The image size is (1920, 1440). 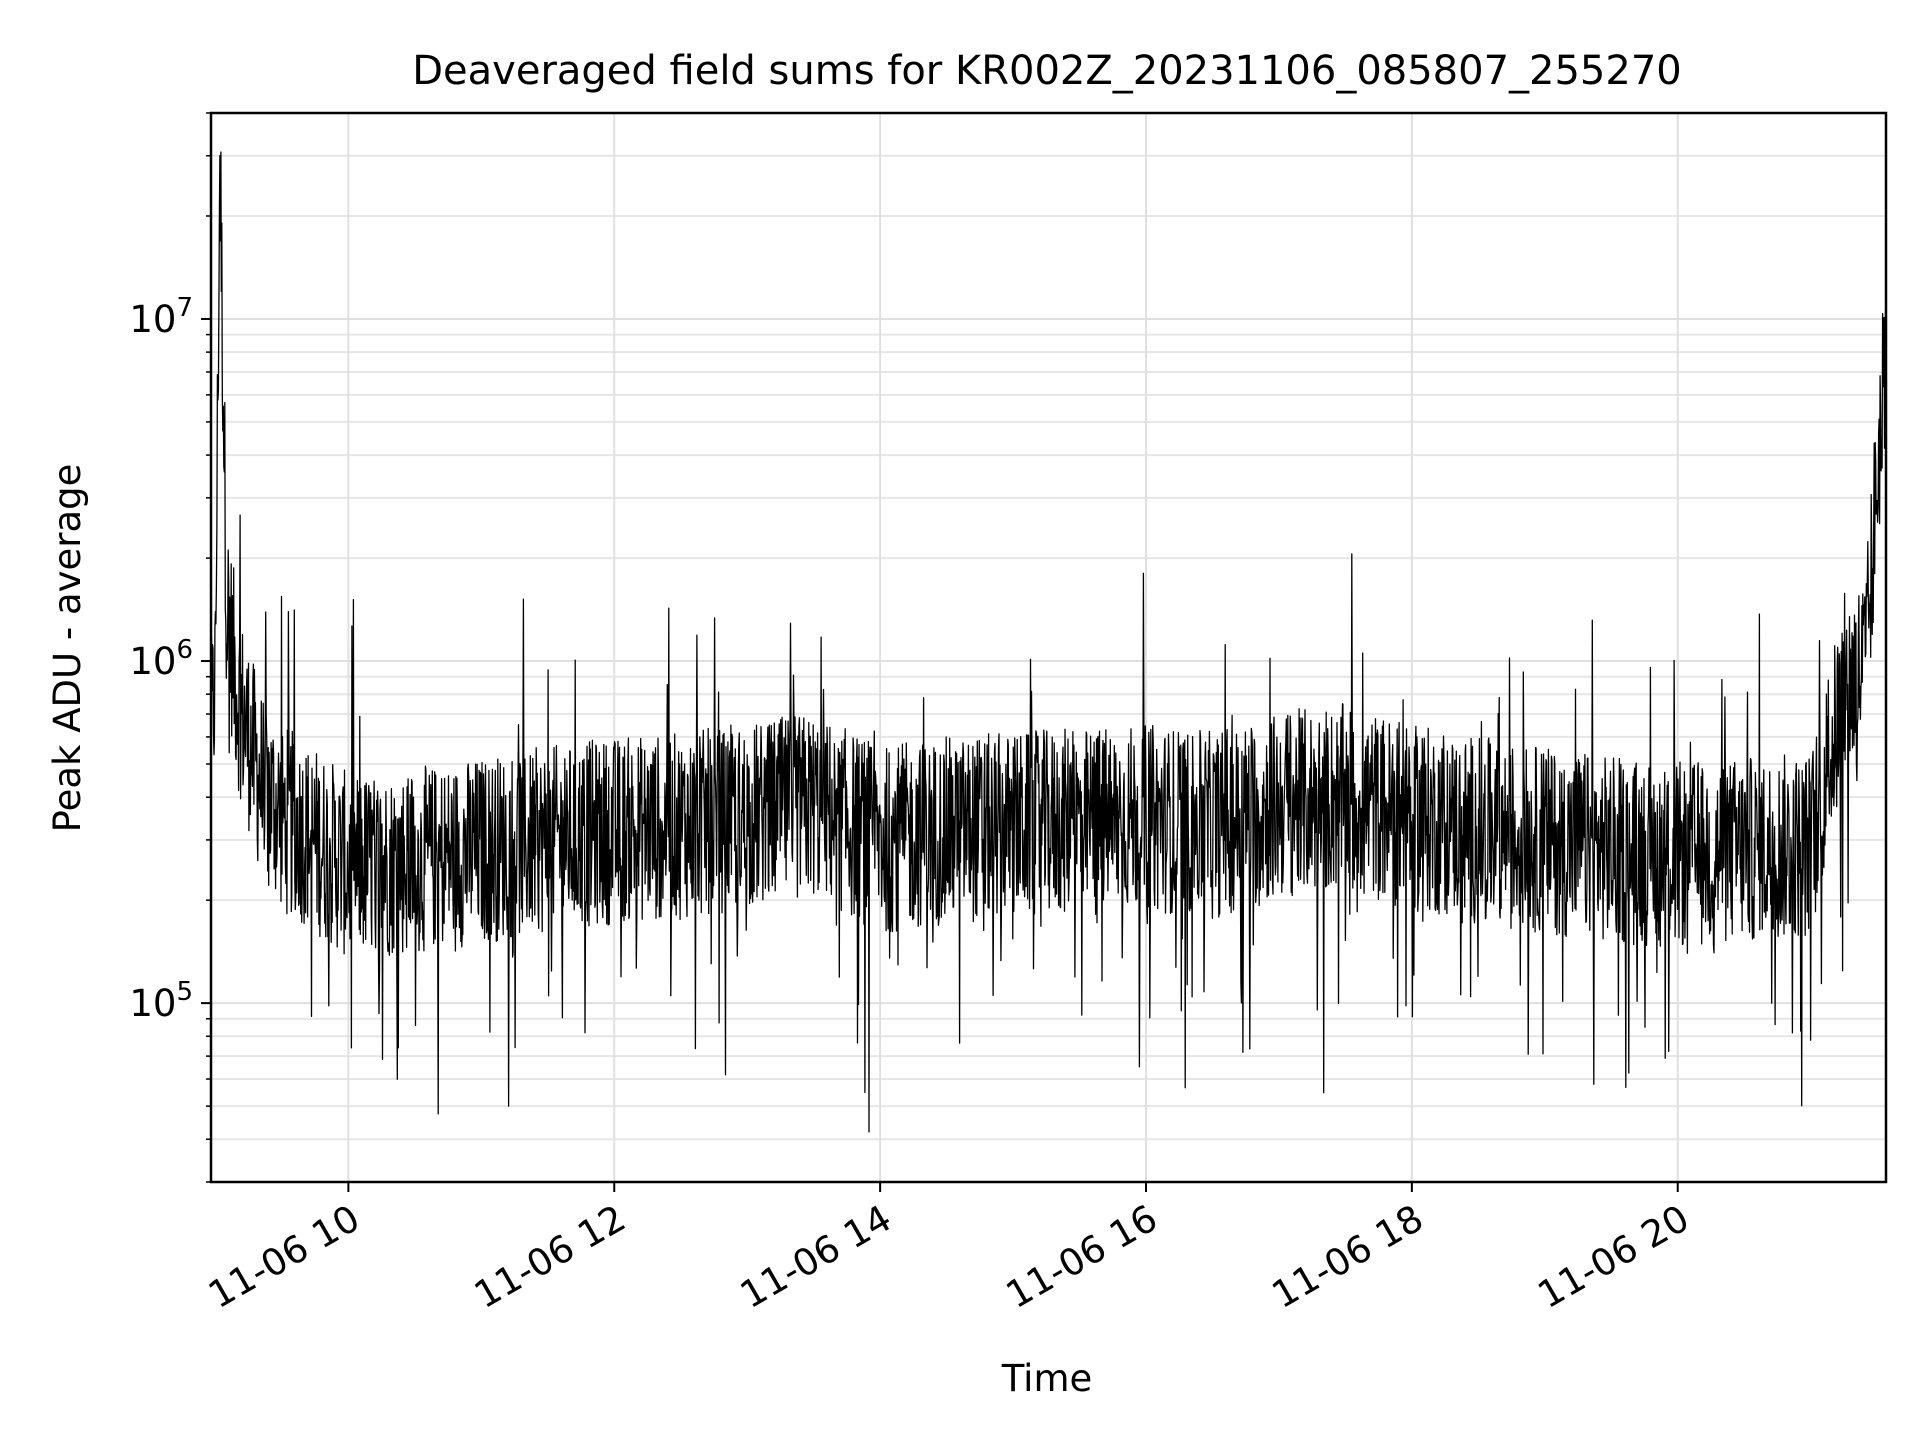 I want to click on y-axis: 105 106 107, so click(x=170, y=647).